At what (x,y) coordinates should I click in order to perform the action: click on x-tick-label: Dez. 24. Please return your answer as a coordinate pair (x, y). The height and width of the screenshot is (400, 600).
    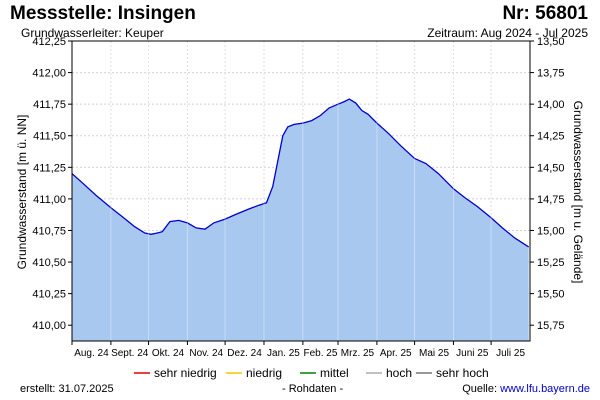
    Looking at the image, I should click on (244, 353).